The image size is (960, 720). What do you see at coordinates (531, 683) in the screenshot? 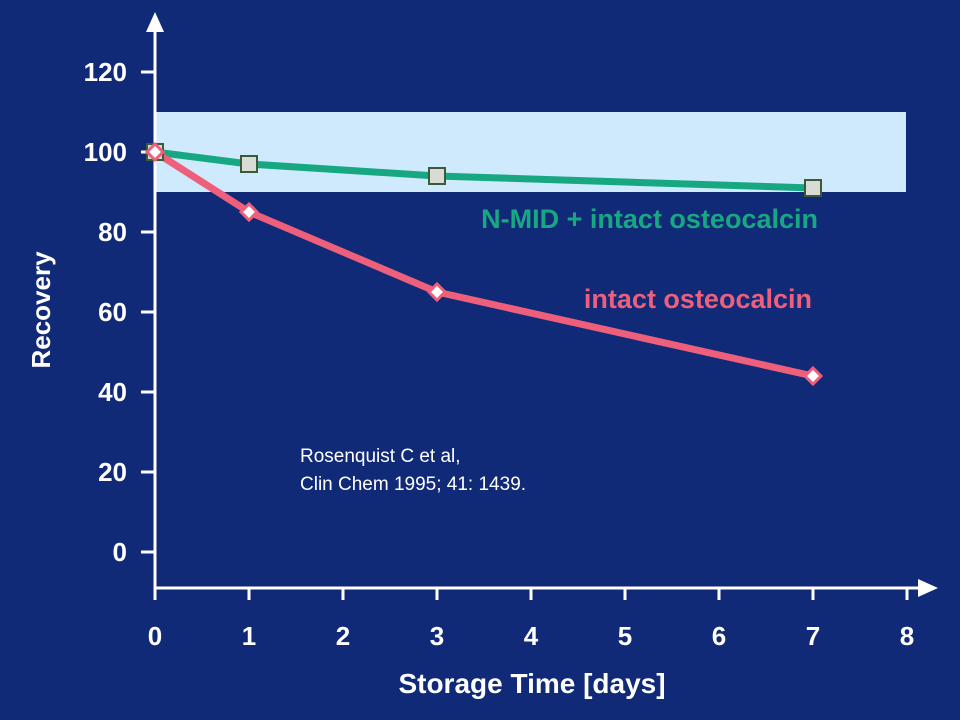
I see `x-axis-title: Storage Time [days]` at bounding box center [531, 683].